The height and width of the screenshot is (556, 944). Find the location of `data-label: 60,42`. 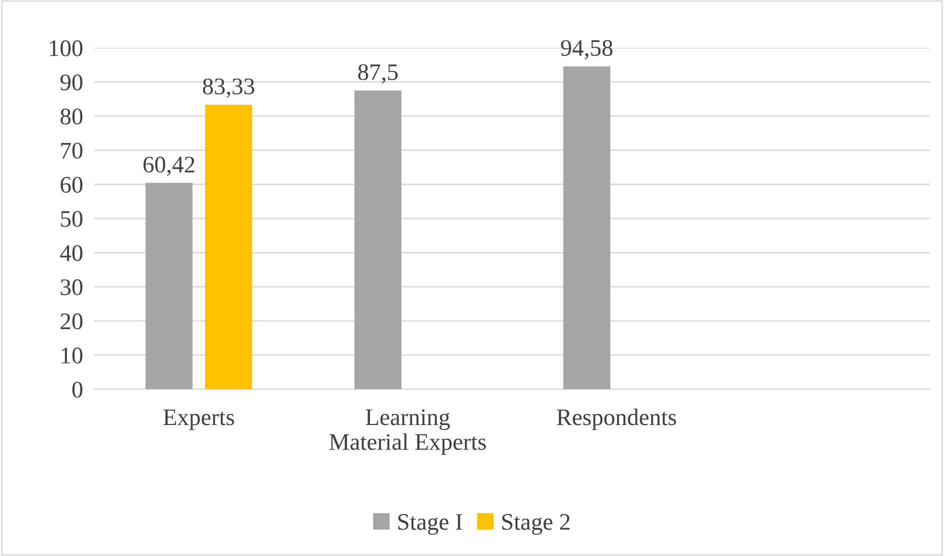

data-label: 60,42 is located at coordinates (169, 166).